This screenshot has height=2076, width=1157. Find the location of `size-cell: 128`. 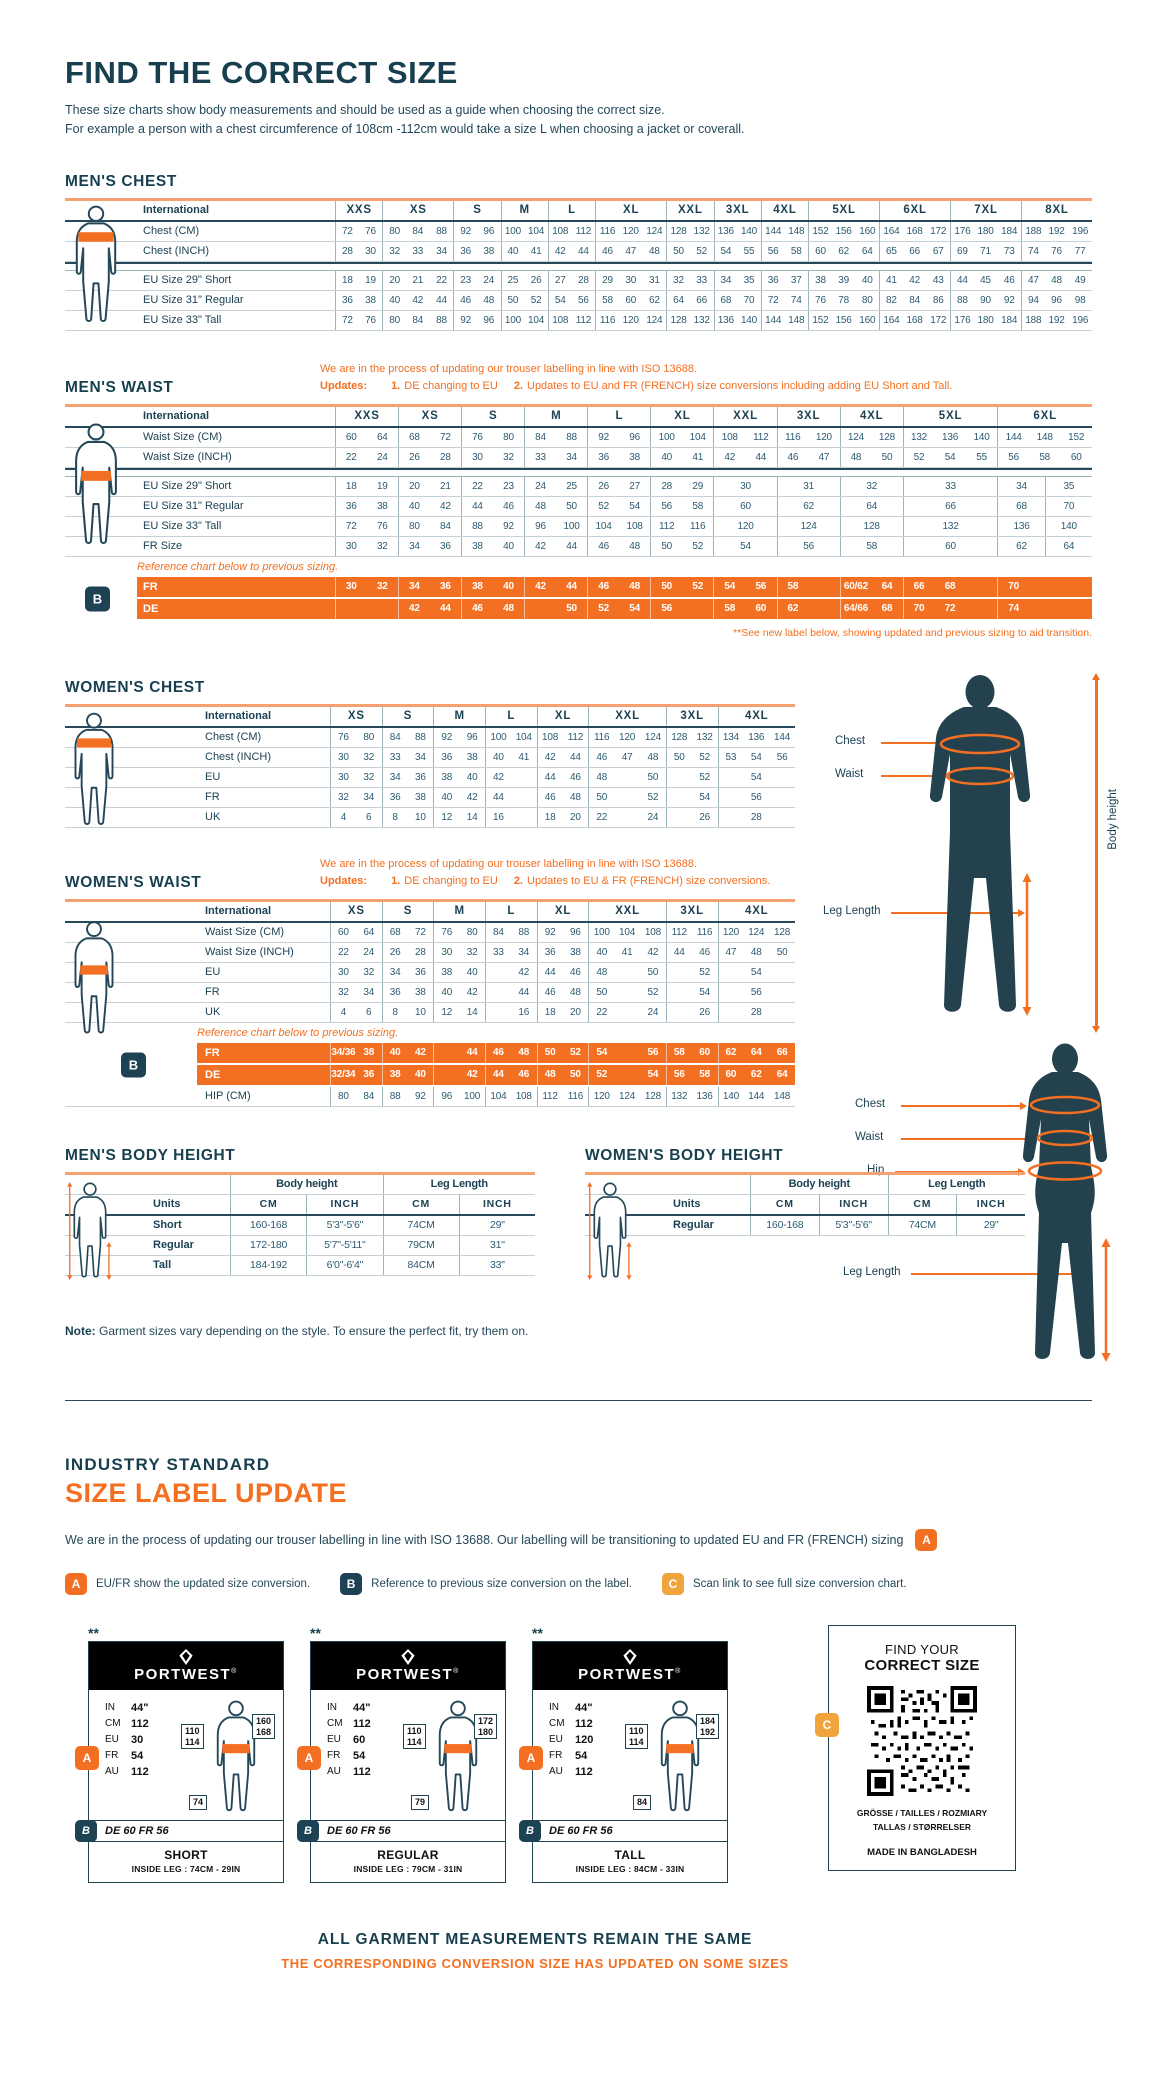

size-cell: 128 is located at coordinates (652, 1096).